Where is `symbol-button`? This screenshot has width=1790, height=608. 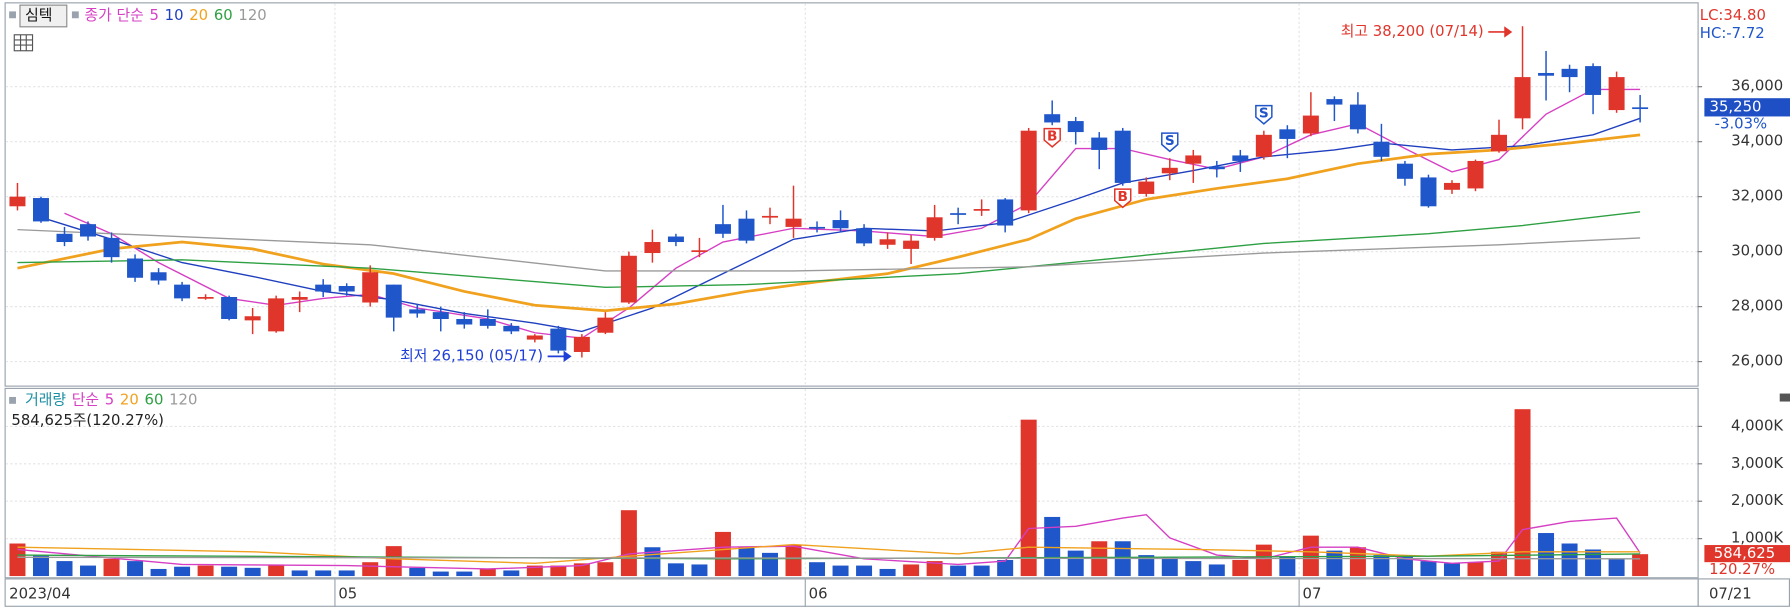
symbol-button is located at coordinates (43, 16).